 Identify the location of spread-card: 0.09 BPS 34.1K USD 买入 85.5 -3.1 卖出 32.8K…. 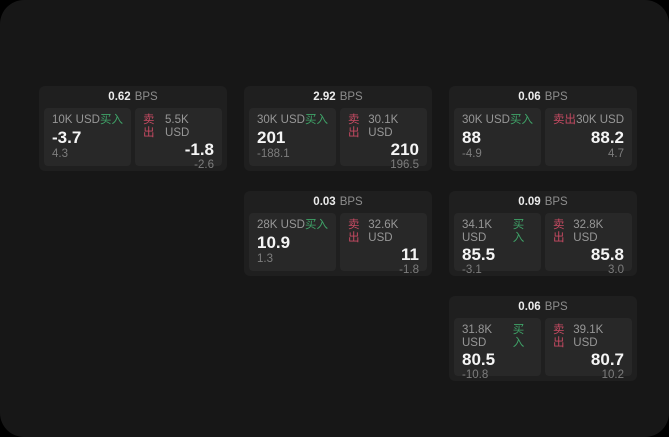
(543, 233).